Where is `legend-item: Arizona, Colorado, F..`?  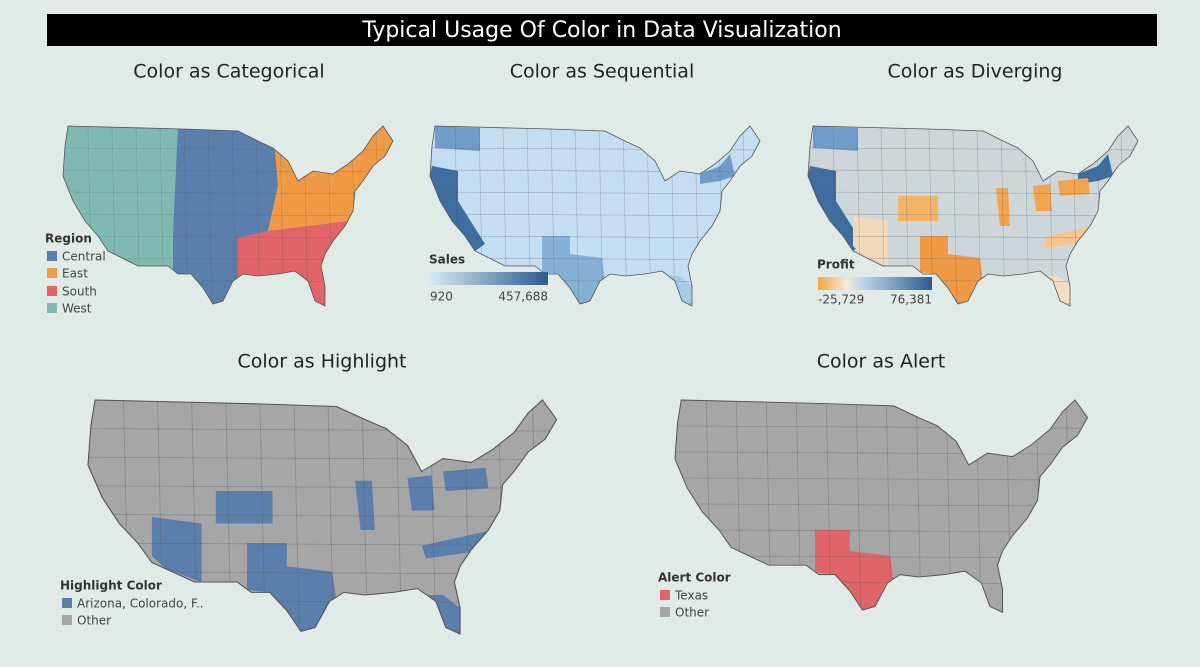 legend-item: Arizona, Colorado, F.. is located at coordinates (140, 604).